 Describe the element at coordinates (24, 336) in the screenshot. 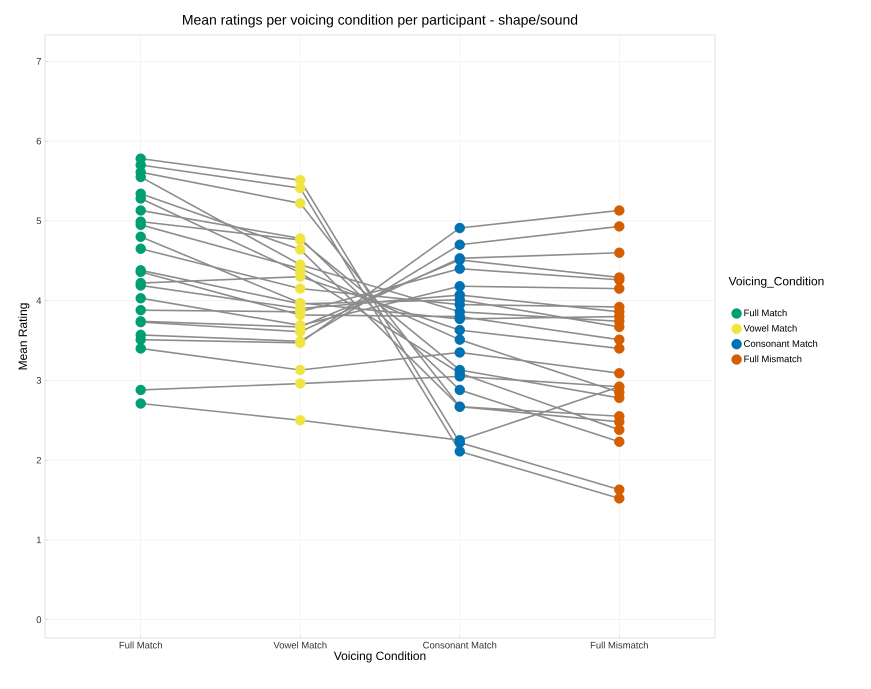

I see `y-axis-title: Mean Rating` at that location.